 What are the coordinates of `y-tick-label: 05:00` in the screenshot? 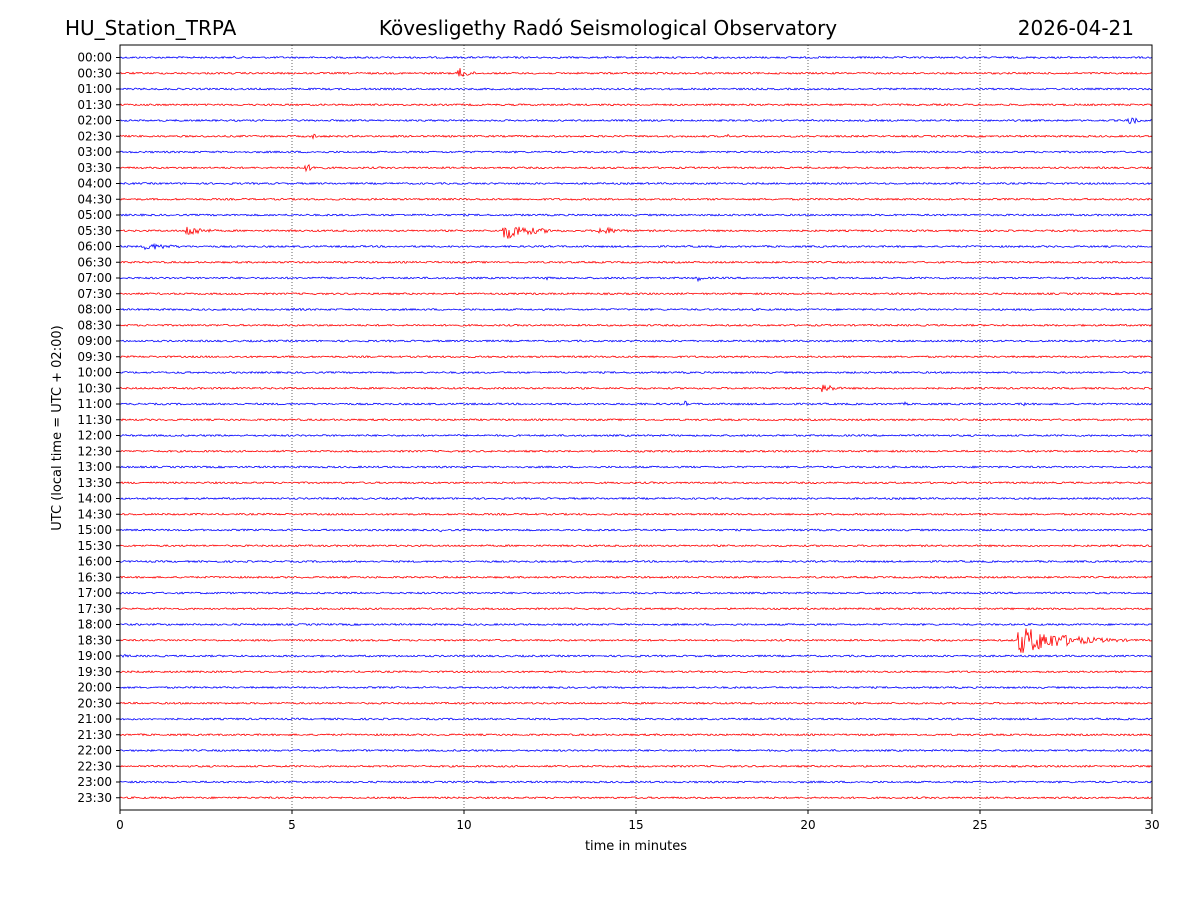 It's located at (94, 215).